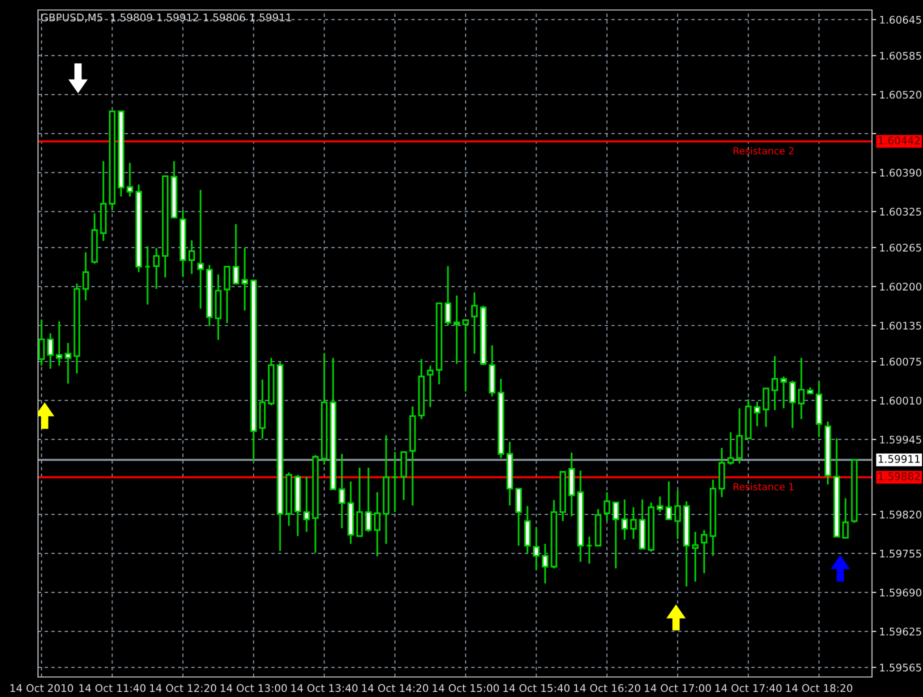  I want to click on x-tick-label: 14 Oct 13:40, so click(324, 688).